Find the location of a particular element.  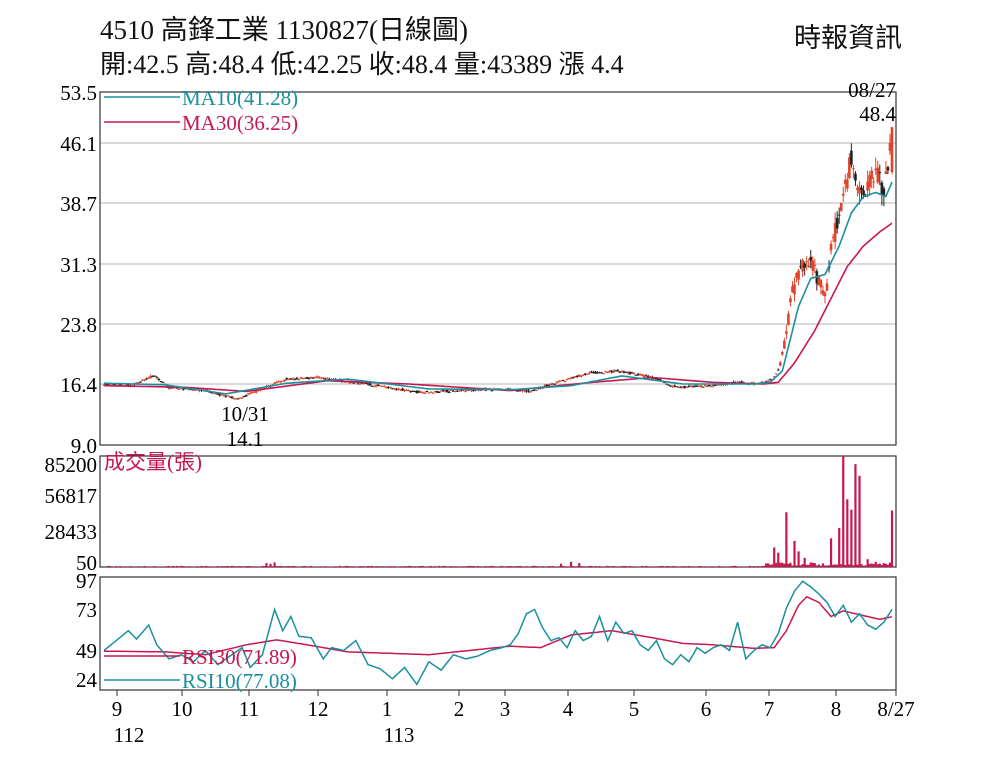

price-tick-label: 16.4 is located at coordinates (78, 385).